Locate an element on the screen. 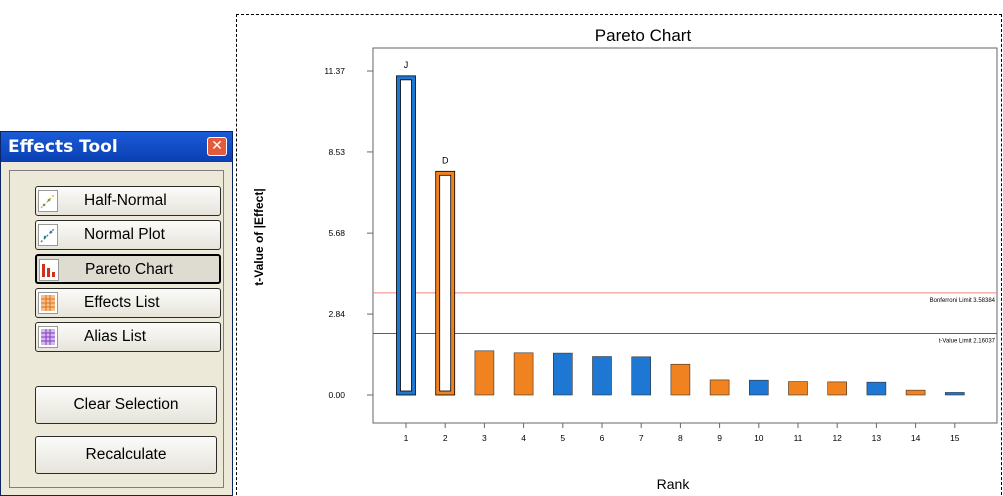  x-tick-label: 8 is located at coordinates (680, 438).